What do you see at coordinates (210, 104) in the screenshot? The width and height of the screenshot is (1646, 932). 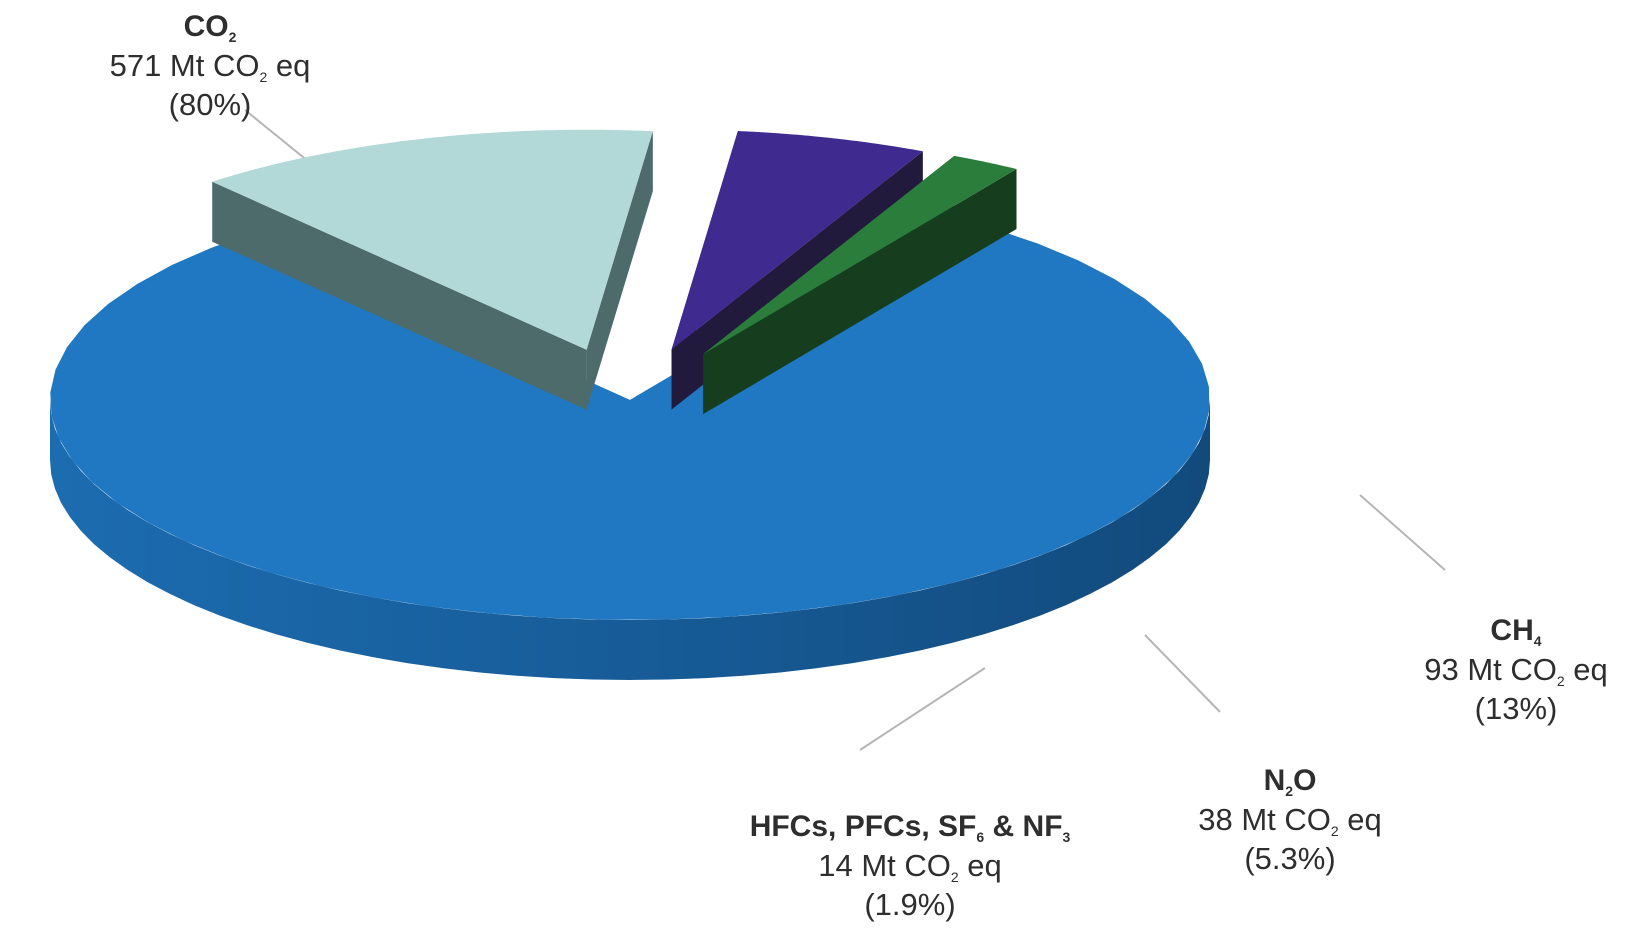 I see `label-co2-percent: (80%)` at bounding box center [210, 104].